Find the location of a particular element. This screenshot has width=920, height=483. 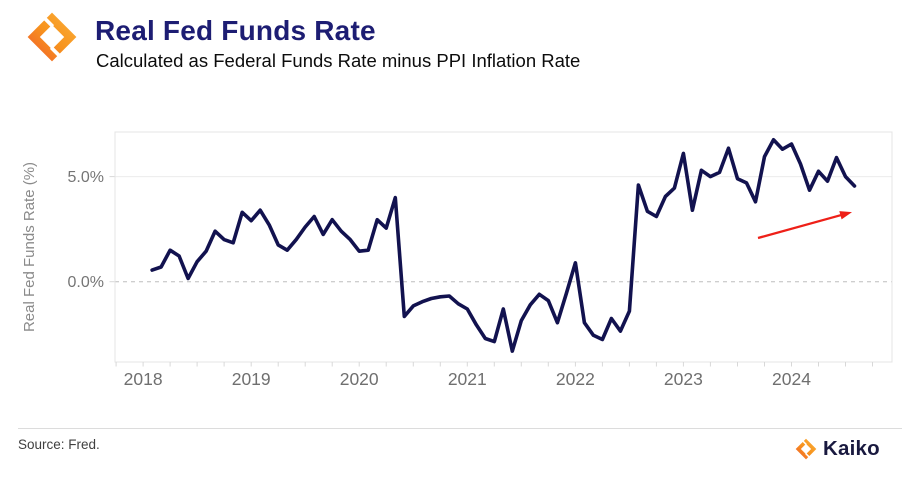

trend-arrow-head is located at coordinates (845, 215).